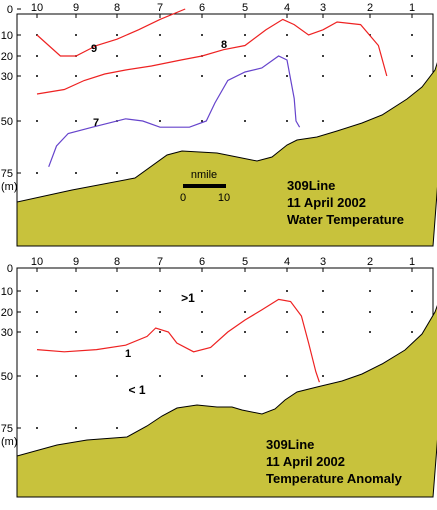 The image size is (437, 510). Describe the element at coordinates (204, 175) in the screenshot. I see `scale-bar-unit: nmile` at that location.